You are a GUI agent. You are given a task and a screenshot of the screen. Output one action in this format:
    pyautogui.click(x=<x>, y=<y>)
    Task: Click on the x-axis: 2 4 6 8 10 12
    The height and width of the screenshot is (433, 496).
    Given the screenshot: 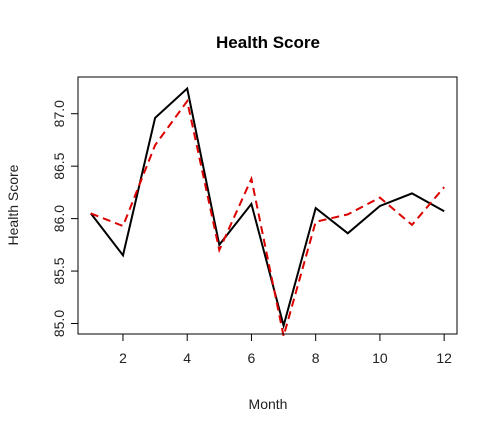 What is the action you would take?
    pyautogui.click(x=285, y=349)
    